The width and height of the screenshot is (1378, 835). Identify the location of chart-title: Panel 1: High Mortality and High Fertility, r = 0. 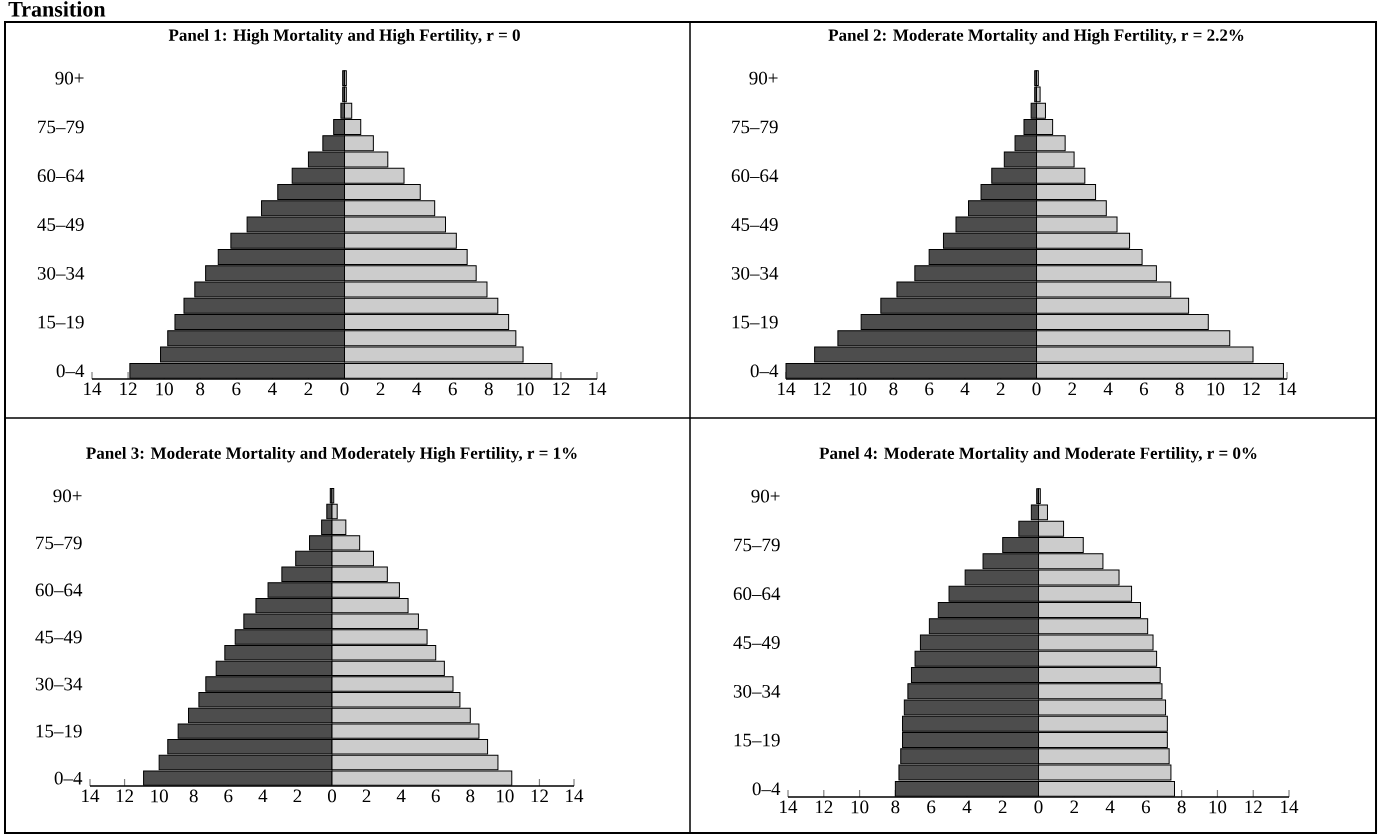
(344, 36).